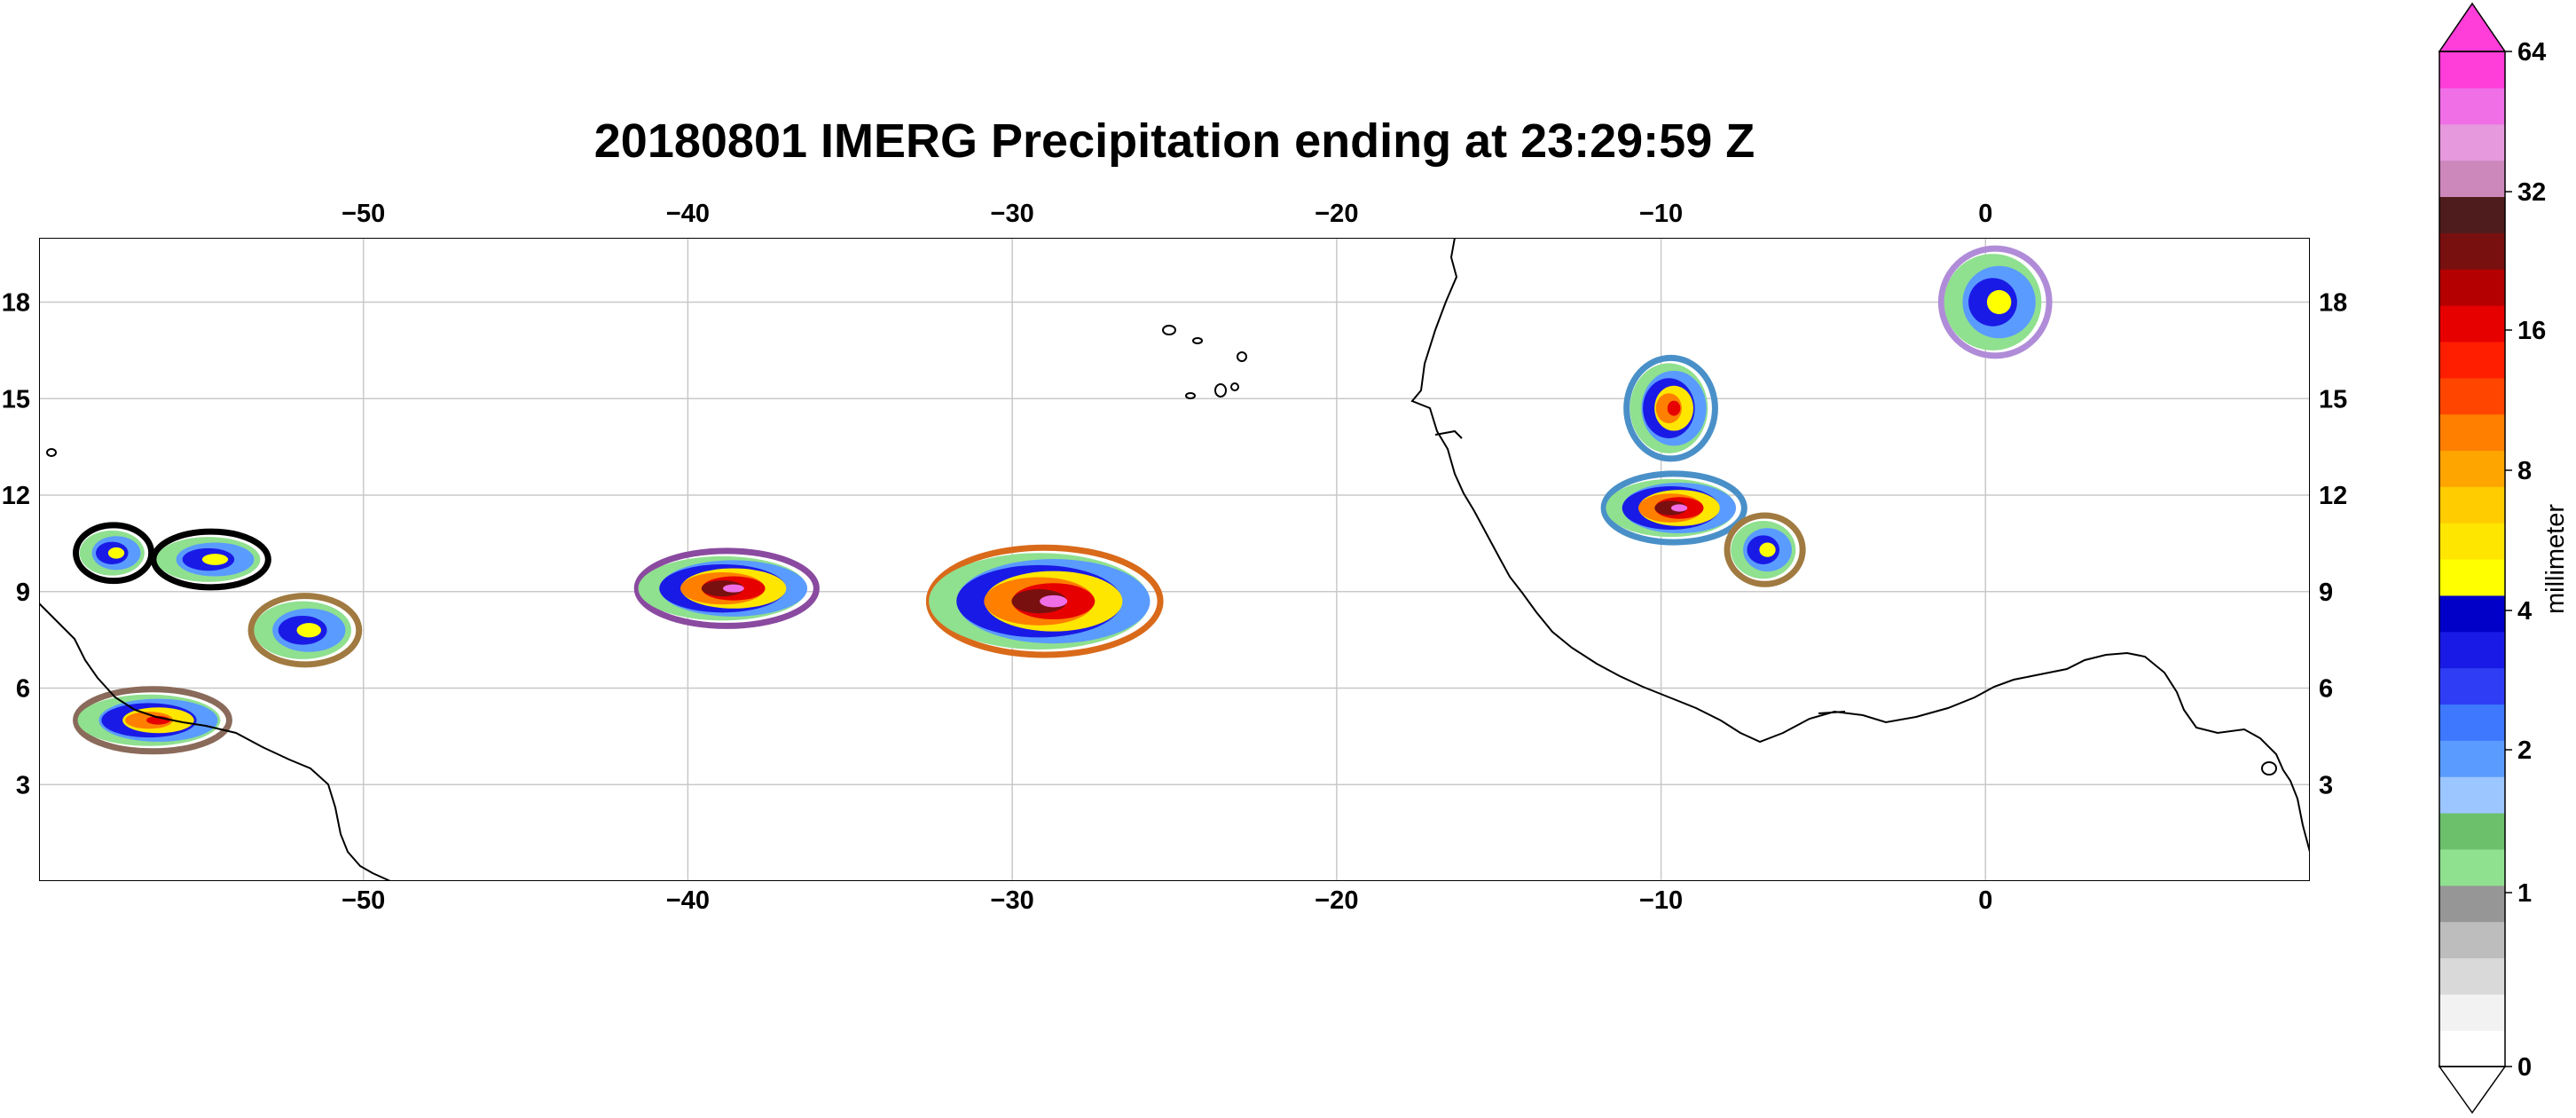  I want to click on island-caribbean, so click(51, 452).